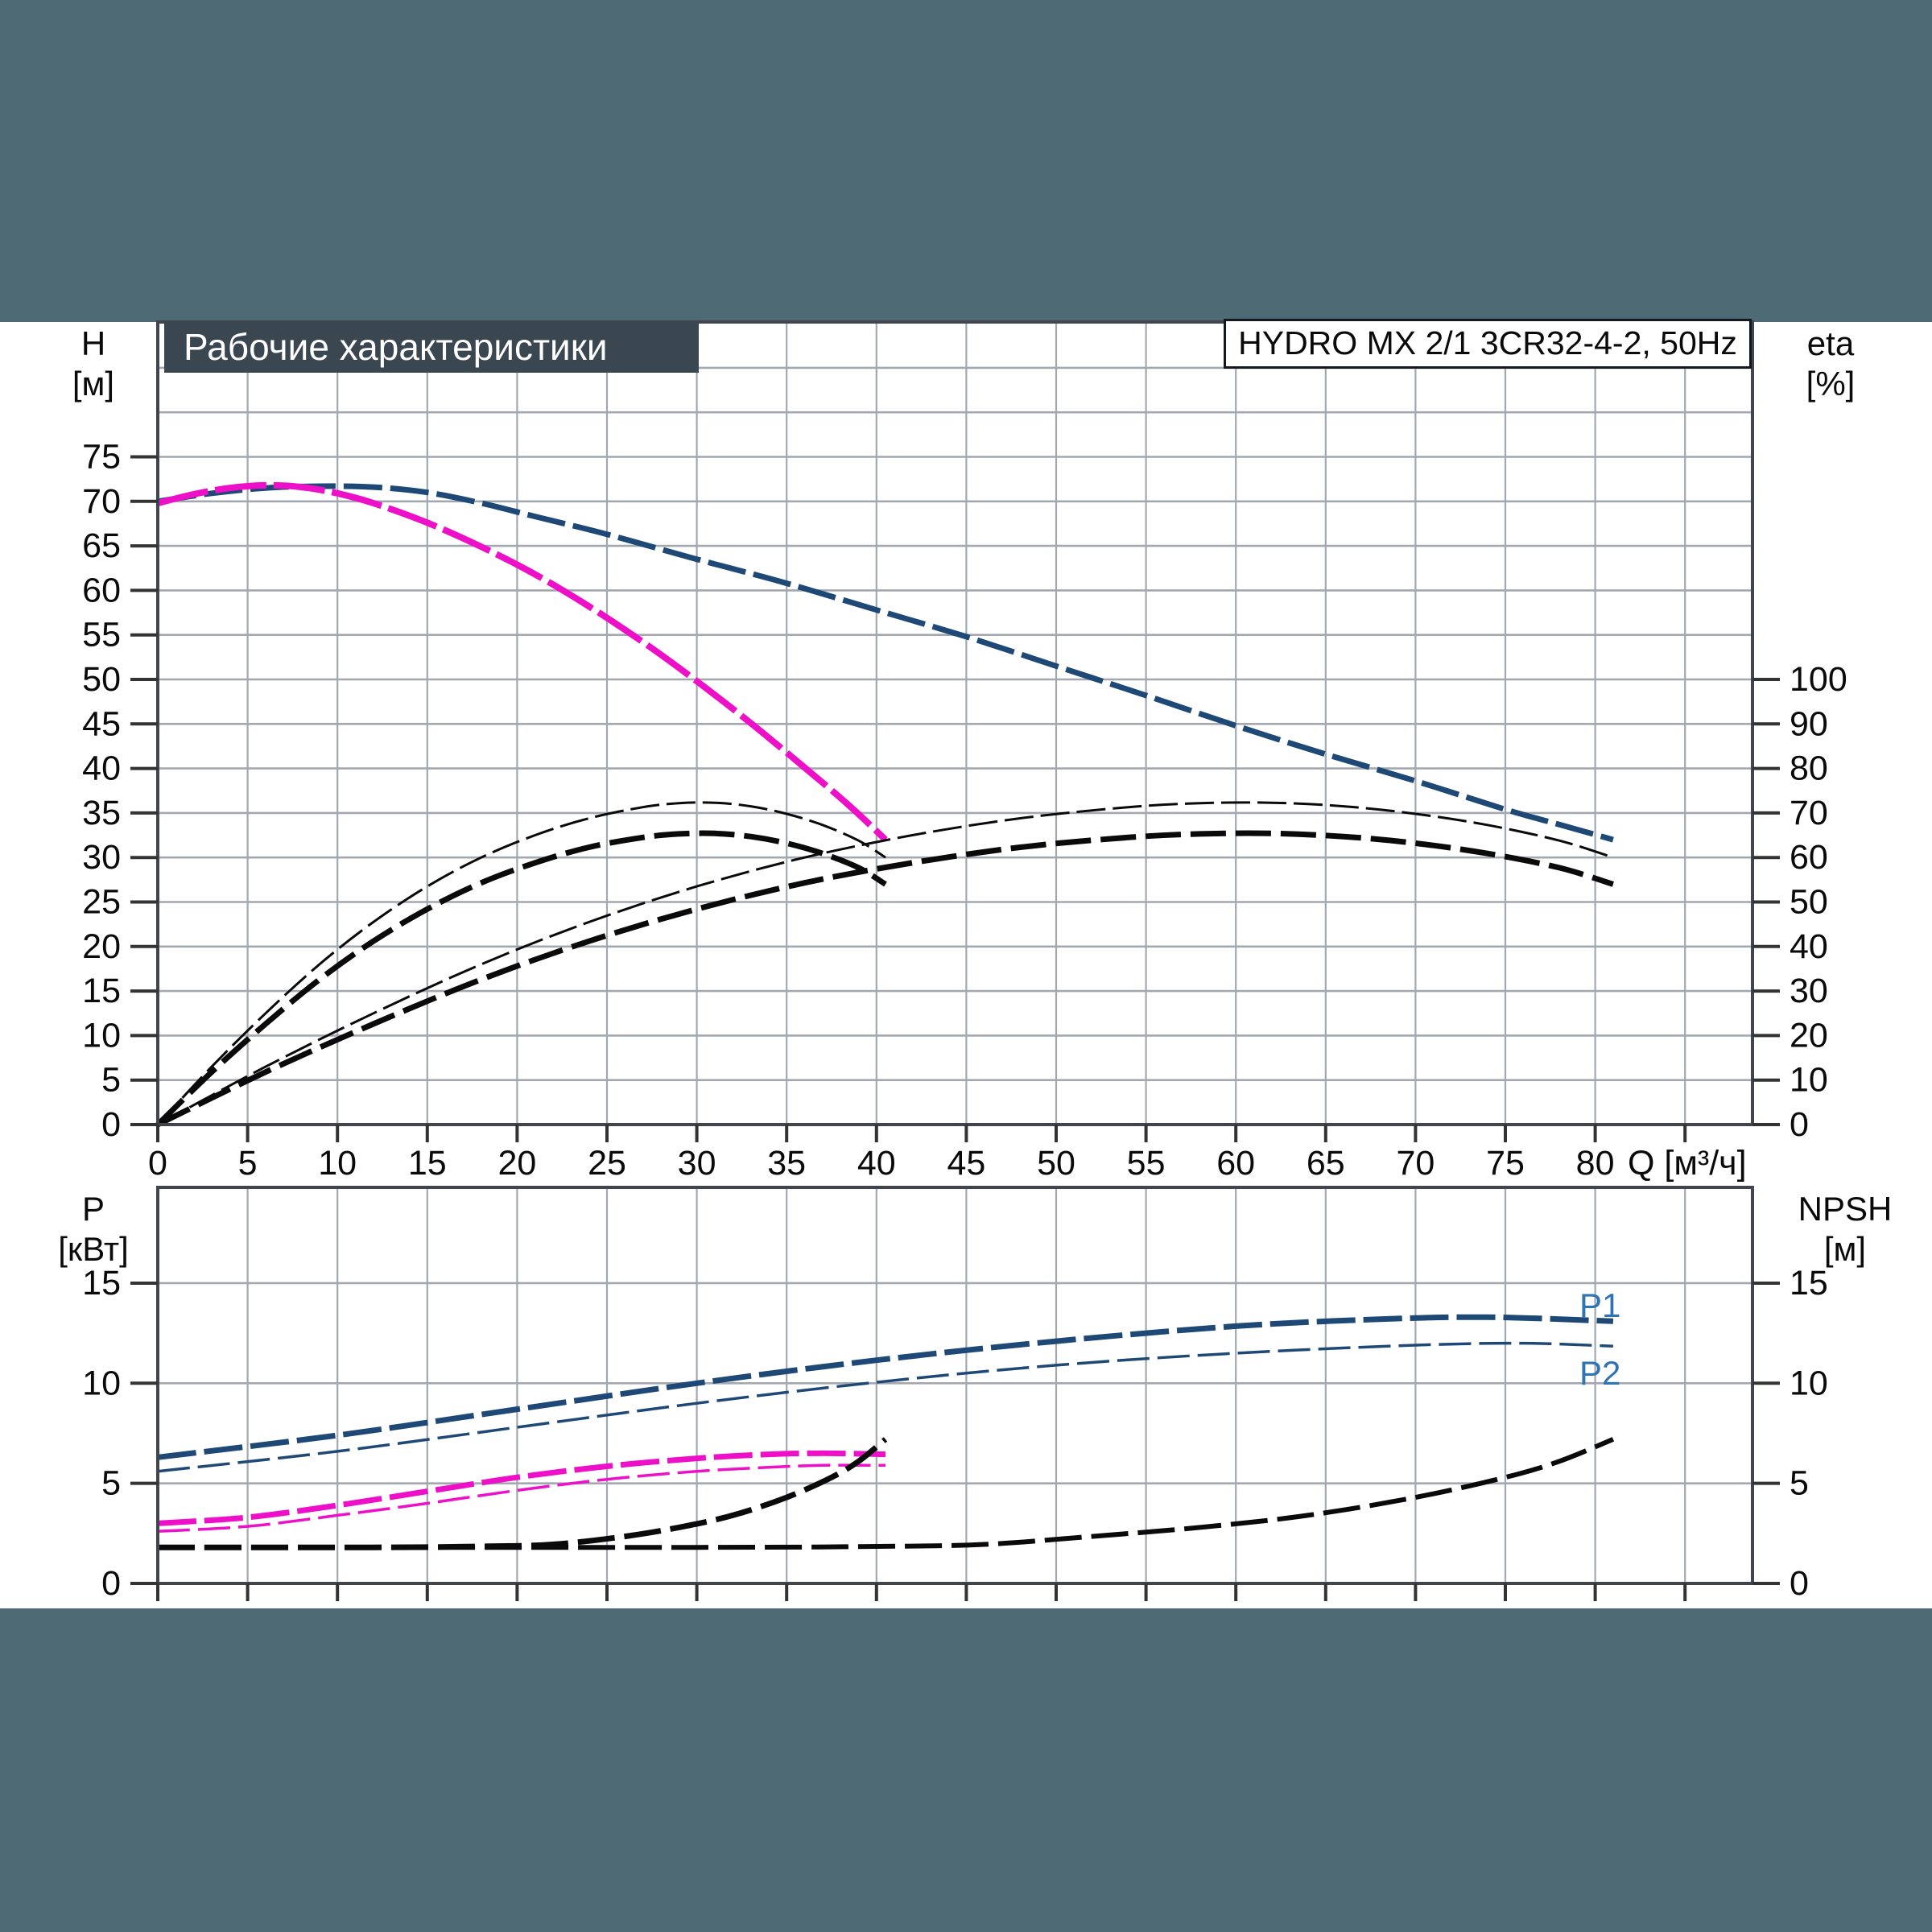 The height and width of the screenshot is (1932, 1932). What do you see at coordinates (93, 1209) in the screenshot?
I see `power-axis-symbol: P` at bounding box center [93, 1209].